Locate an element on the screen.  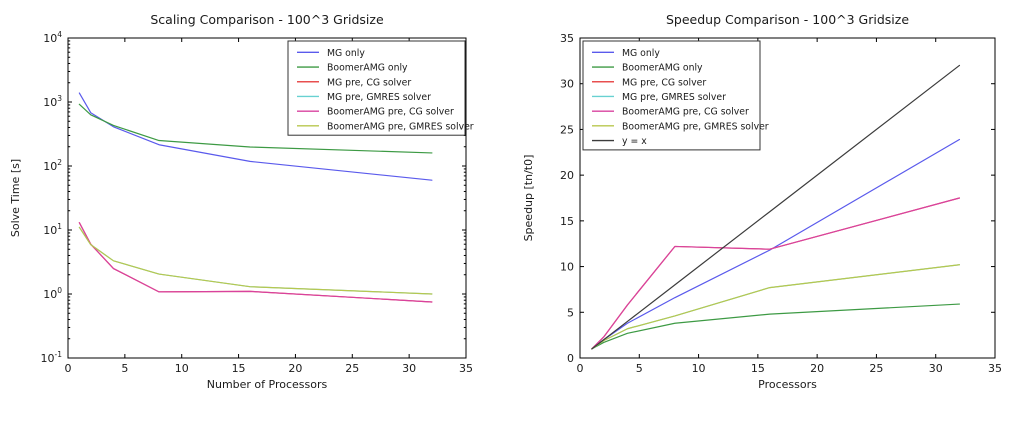
y-tick-label: 30 is located at coordinates (567, 84).